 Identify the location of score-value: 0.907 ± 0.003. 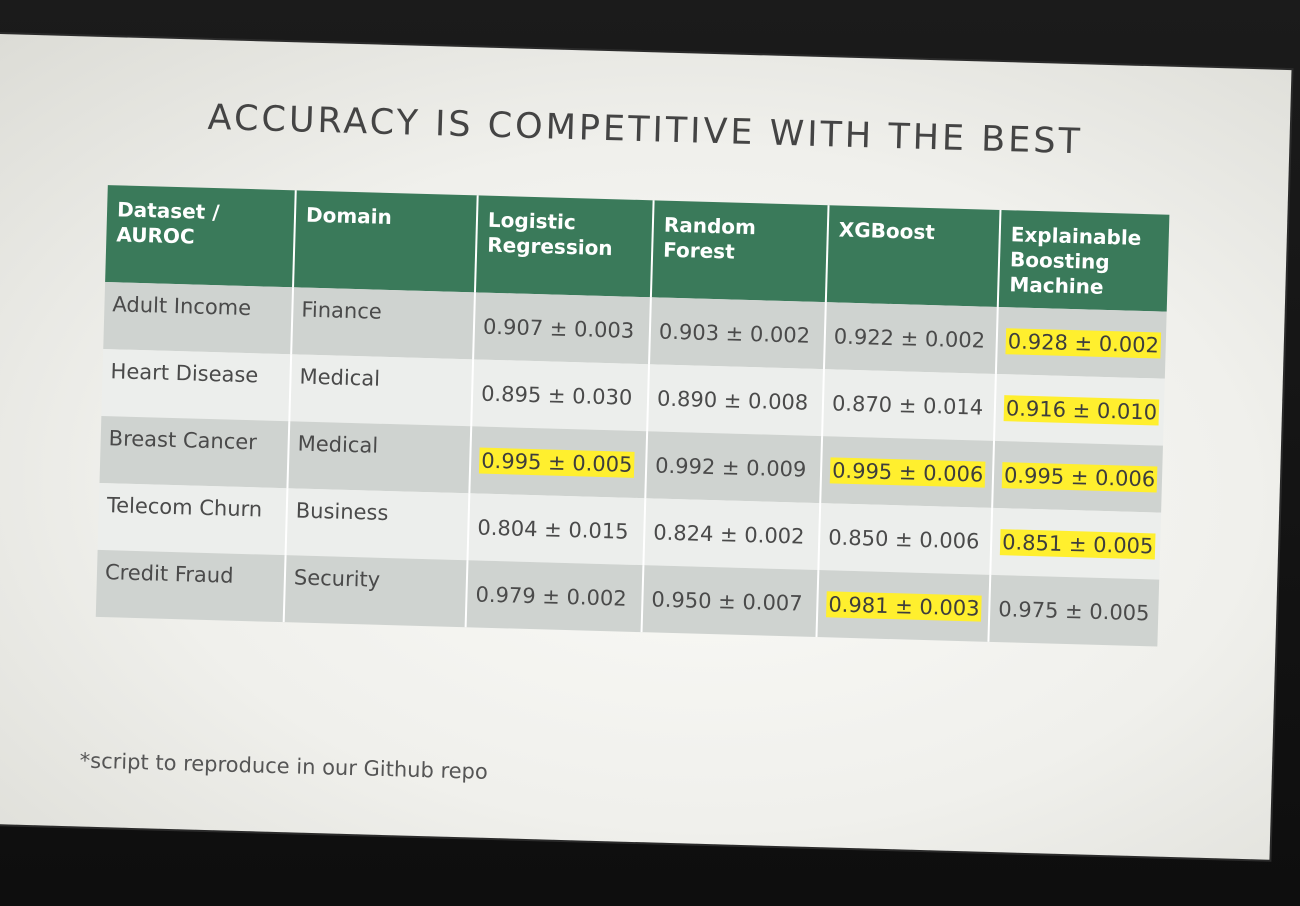
(558, 328).